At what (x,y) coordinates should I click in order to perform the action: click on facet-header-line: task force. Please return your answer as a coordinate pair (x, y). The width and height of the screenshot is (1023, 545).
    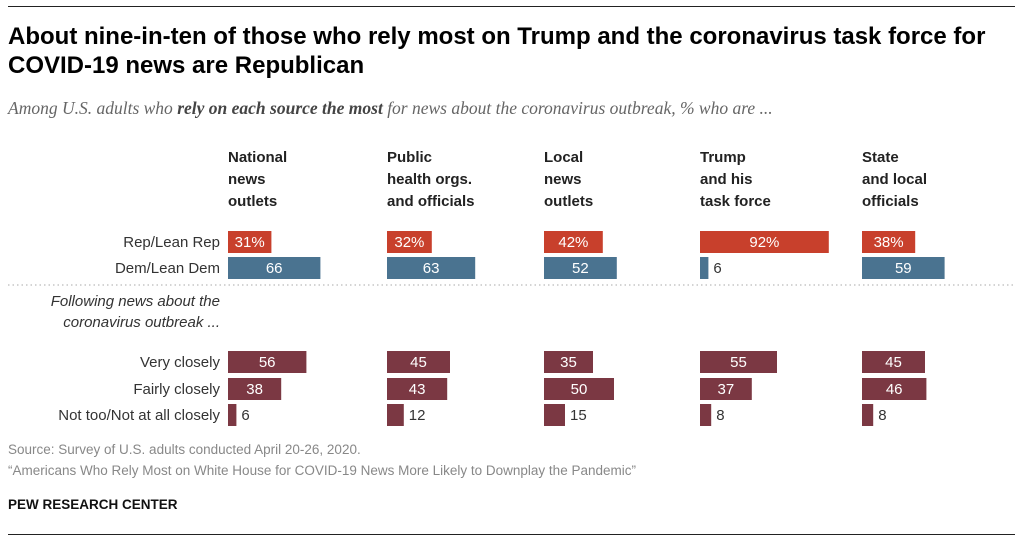
    Looking at the image, I should click on (735, 201).